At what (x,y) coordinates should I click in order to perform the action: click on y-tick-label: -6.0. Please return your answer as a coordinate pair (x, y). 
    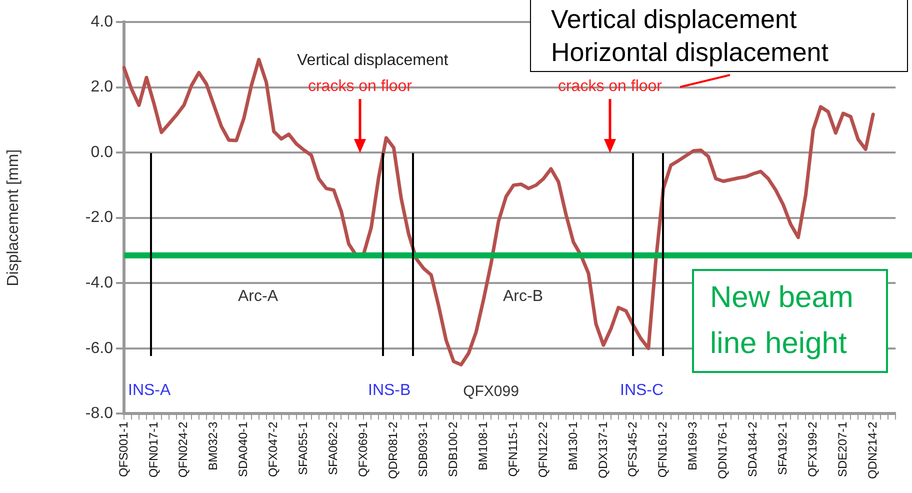
    Looking at the image, I should click on (99, 348).